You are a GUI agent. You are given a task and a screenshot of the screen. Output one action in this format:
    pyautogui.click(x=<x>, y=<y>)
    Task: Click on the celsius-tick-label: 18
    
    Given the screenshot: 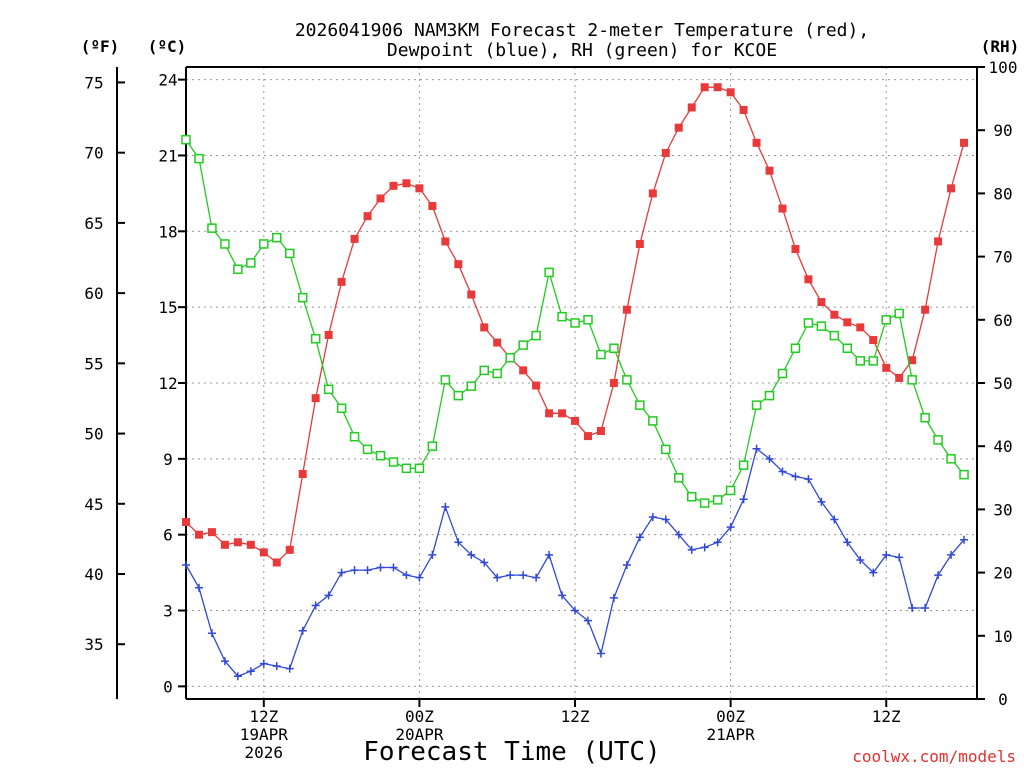 What is the action you would take?
    pyautogui.click(x=167, y=231)
    